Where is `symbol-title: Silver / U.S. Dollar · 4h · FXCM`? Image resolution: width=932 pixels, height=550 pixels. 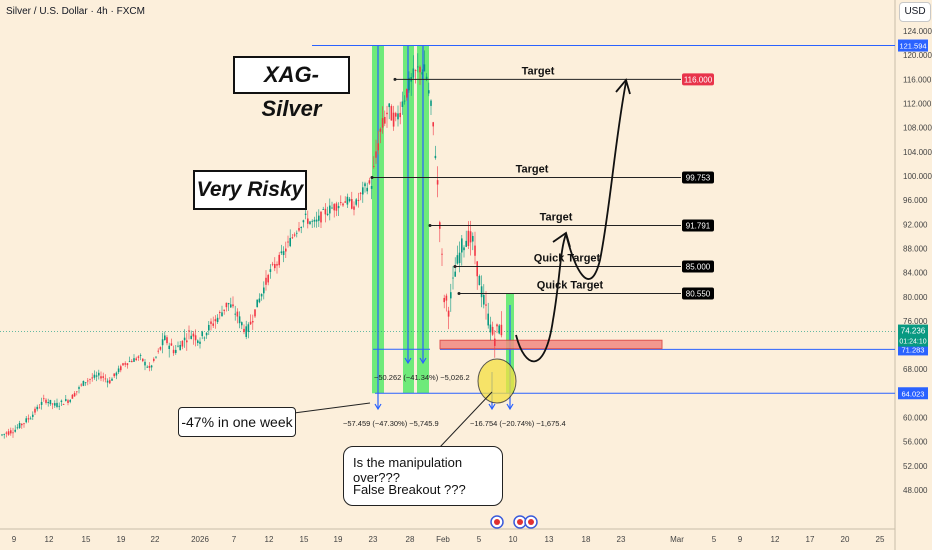
symbol-title: Silver / U.S. Dollar · 4h · FXCM is located at coordinates (75, 11).